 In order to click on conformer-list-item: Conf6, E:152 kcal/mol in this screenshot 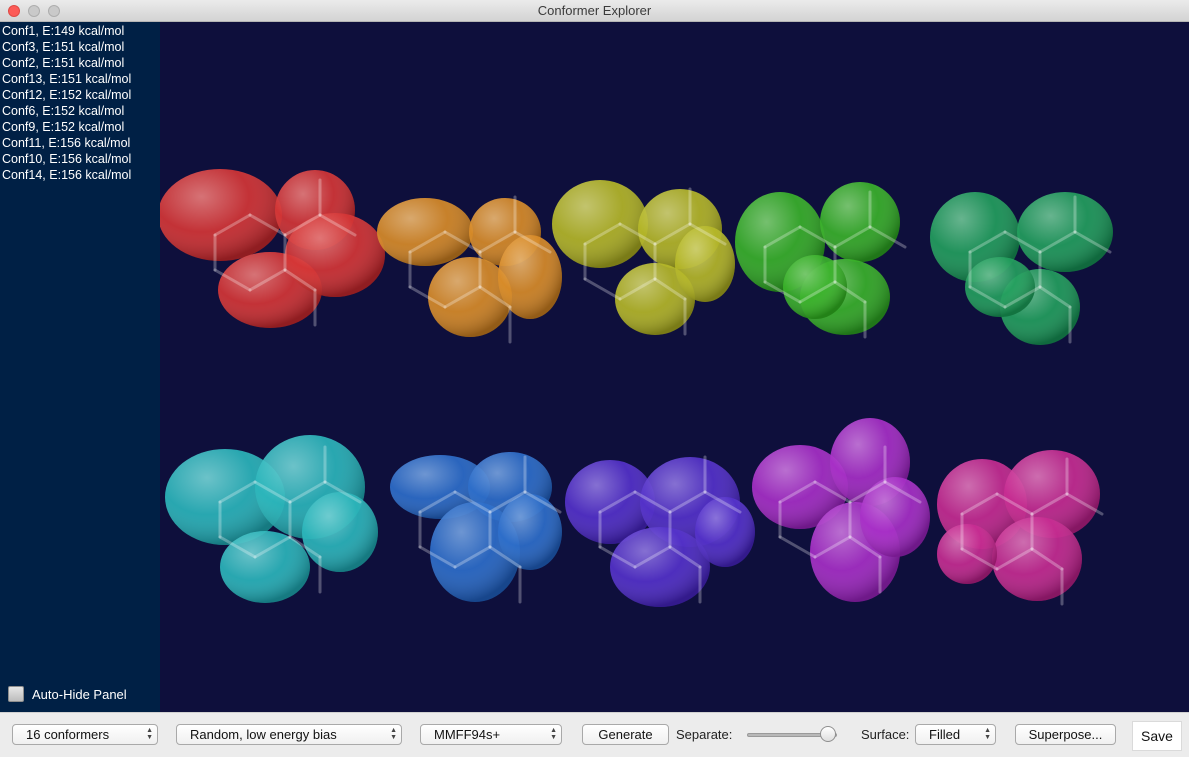, I will do `click(63, 111)`.